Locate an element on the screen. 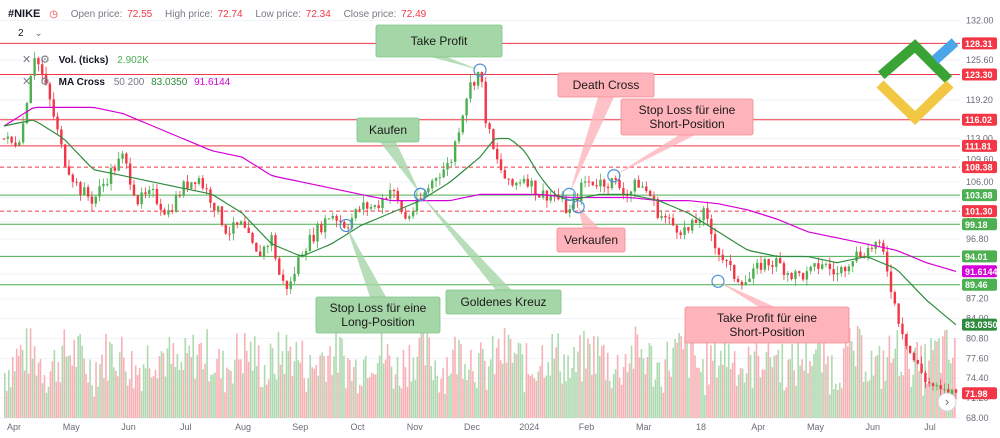  high-label: High price: is located at coordinates (189, 14).